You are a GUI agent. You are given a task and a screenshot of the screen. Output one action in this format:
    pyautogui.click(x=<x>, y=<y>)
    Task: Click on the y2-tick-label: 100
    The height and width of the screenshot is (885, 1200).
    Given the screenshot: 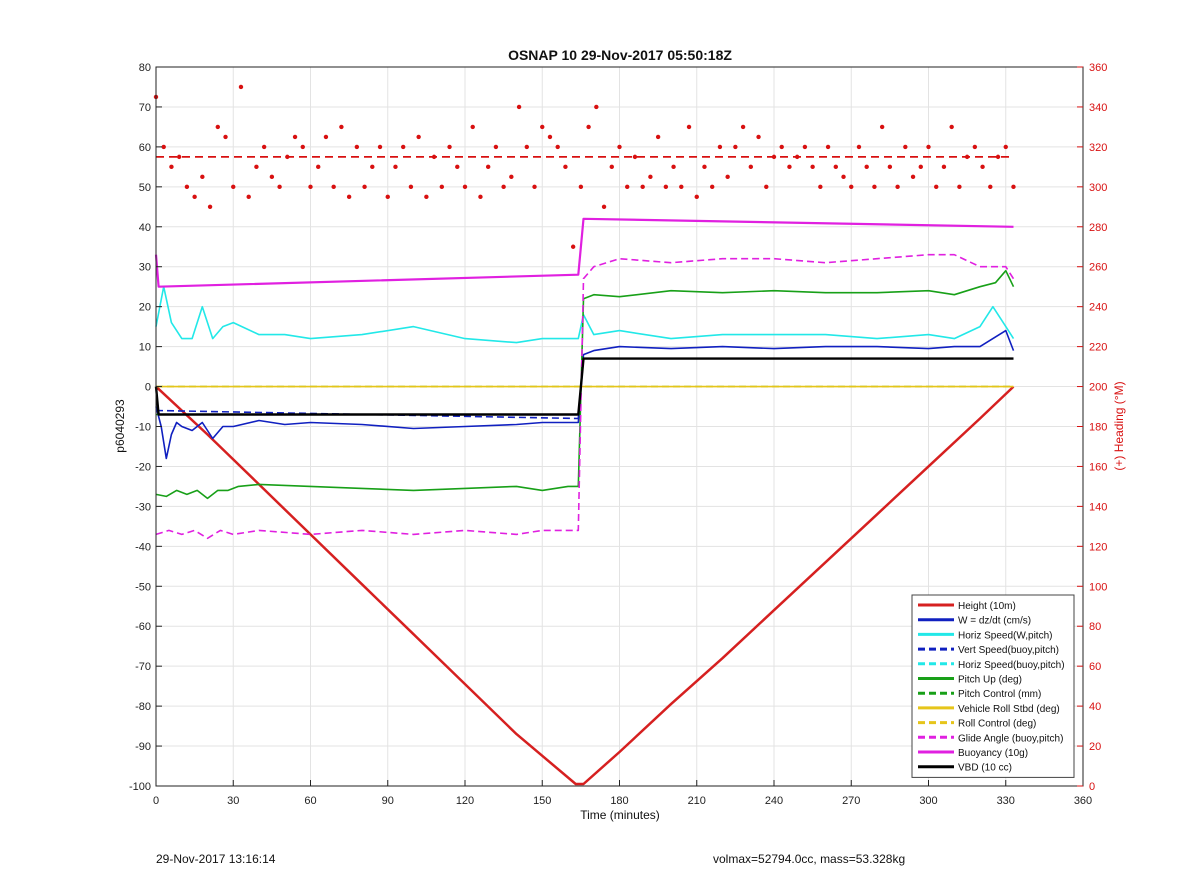 What is the action you would take?
    pyautogui.click(x=1098, y=587)
    